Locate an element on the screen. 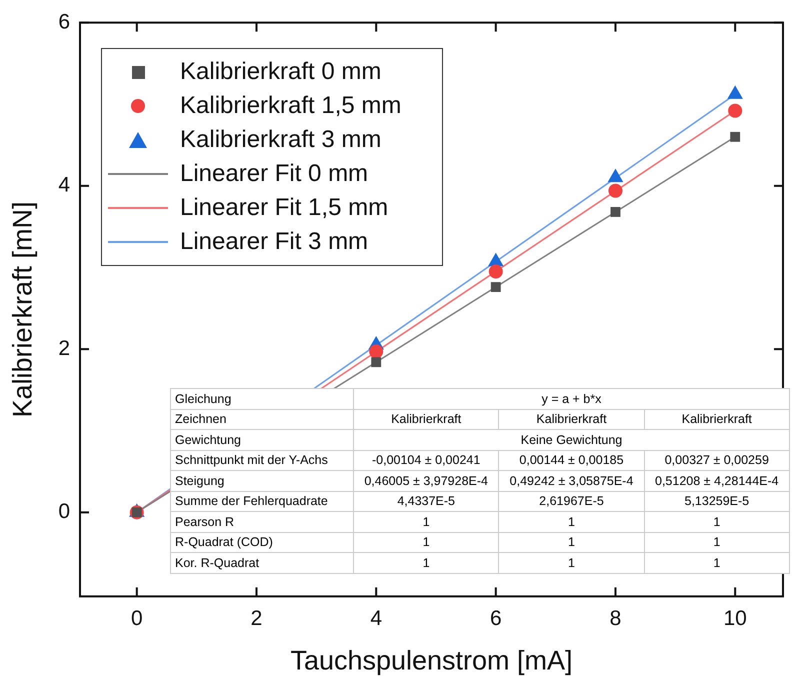  y-tick-label: 4 is located at coordinates (64, 185).